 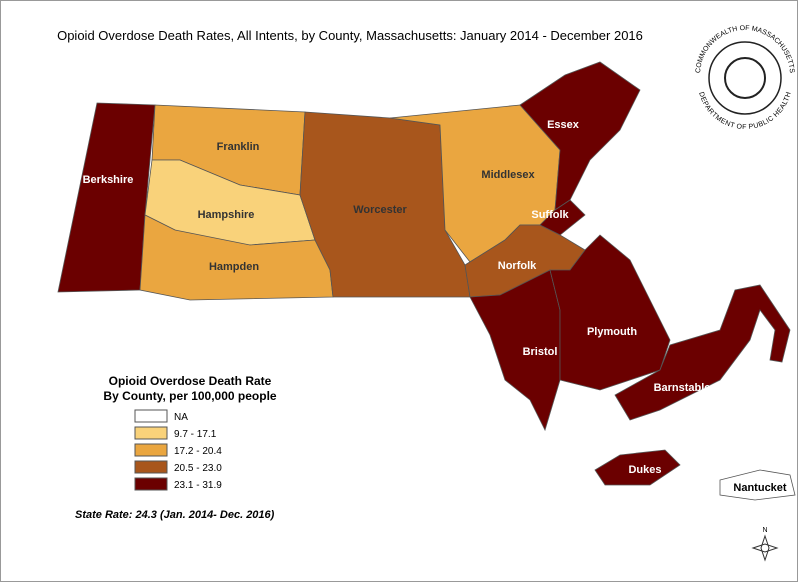 I want to click on compass: N, so click(x=765, y=544).